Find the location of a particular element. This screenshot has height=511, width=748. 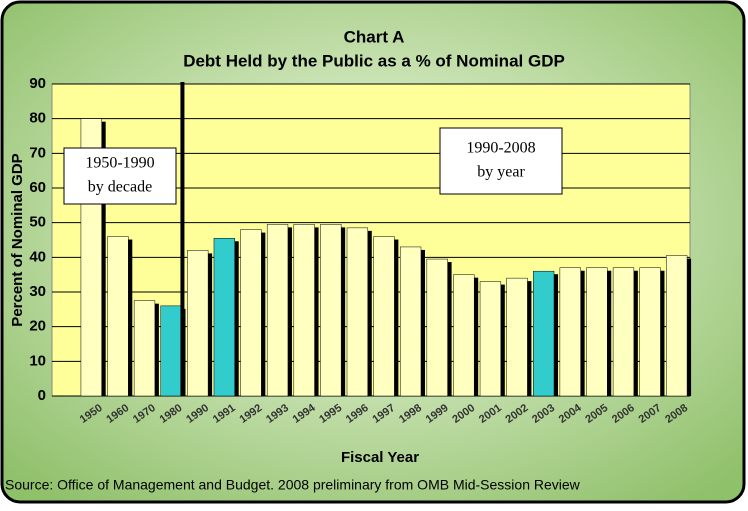

annotation: by decade is located at coordinates (120, 187).